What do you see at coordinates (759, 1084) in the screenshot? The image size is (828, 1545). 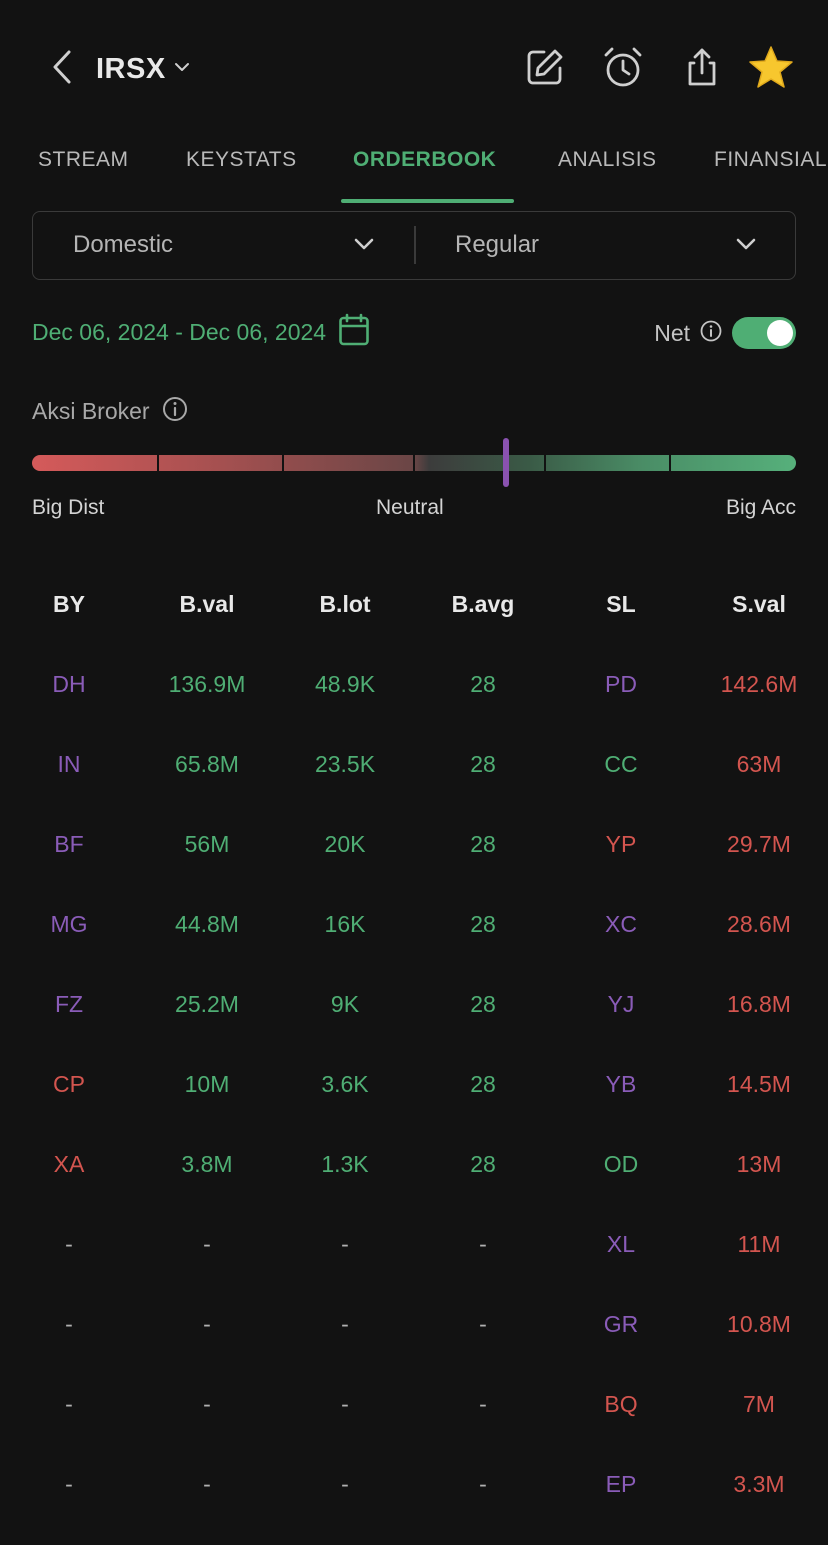 I see `sell-value: 14.5M` at bounding box center [759, 1084].